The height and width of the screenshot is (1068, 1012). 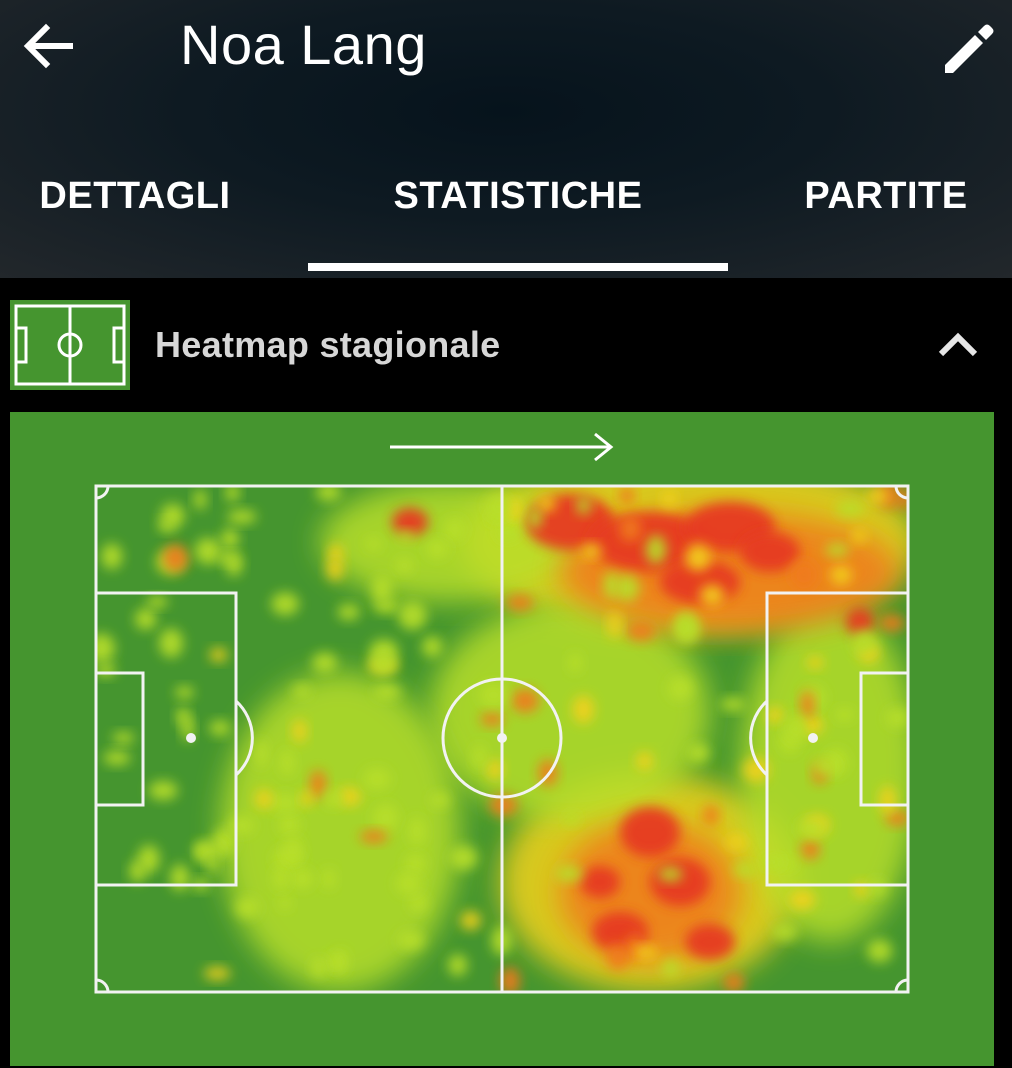 I want to click on heatmap-section-header: Heatmap stagionale, so click(x=506, y=346).